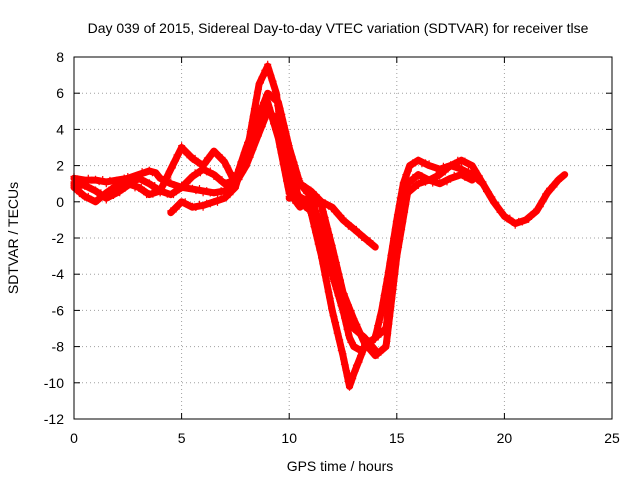 Image resolution: width=640 pixels, height=480 pixels. I want to click on y-tick-label: -6, so click(58, 310).